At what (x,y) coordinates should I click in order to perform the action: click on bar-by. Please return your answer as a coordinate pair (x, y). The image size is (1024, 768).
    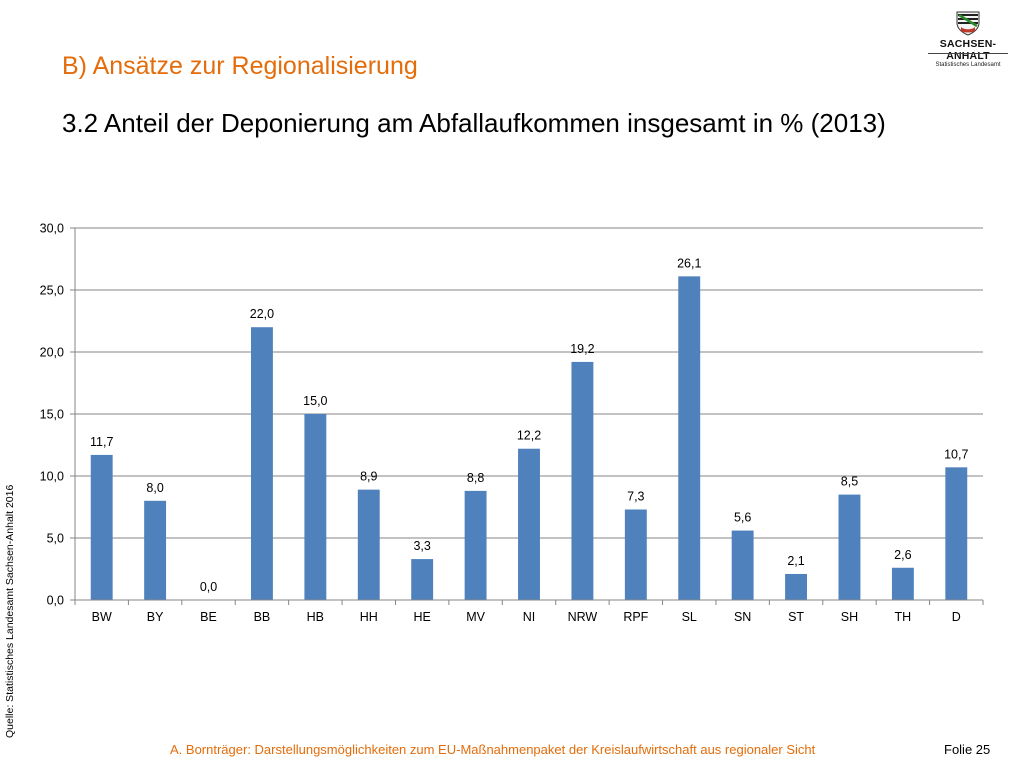
    Looking at the image, I should click on (155, 550).